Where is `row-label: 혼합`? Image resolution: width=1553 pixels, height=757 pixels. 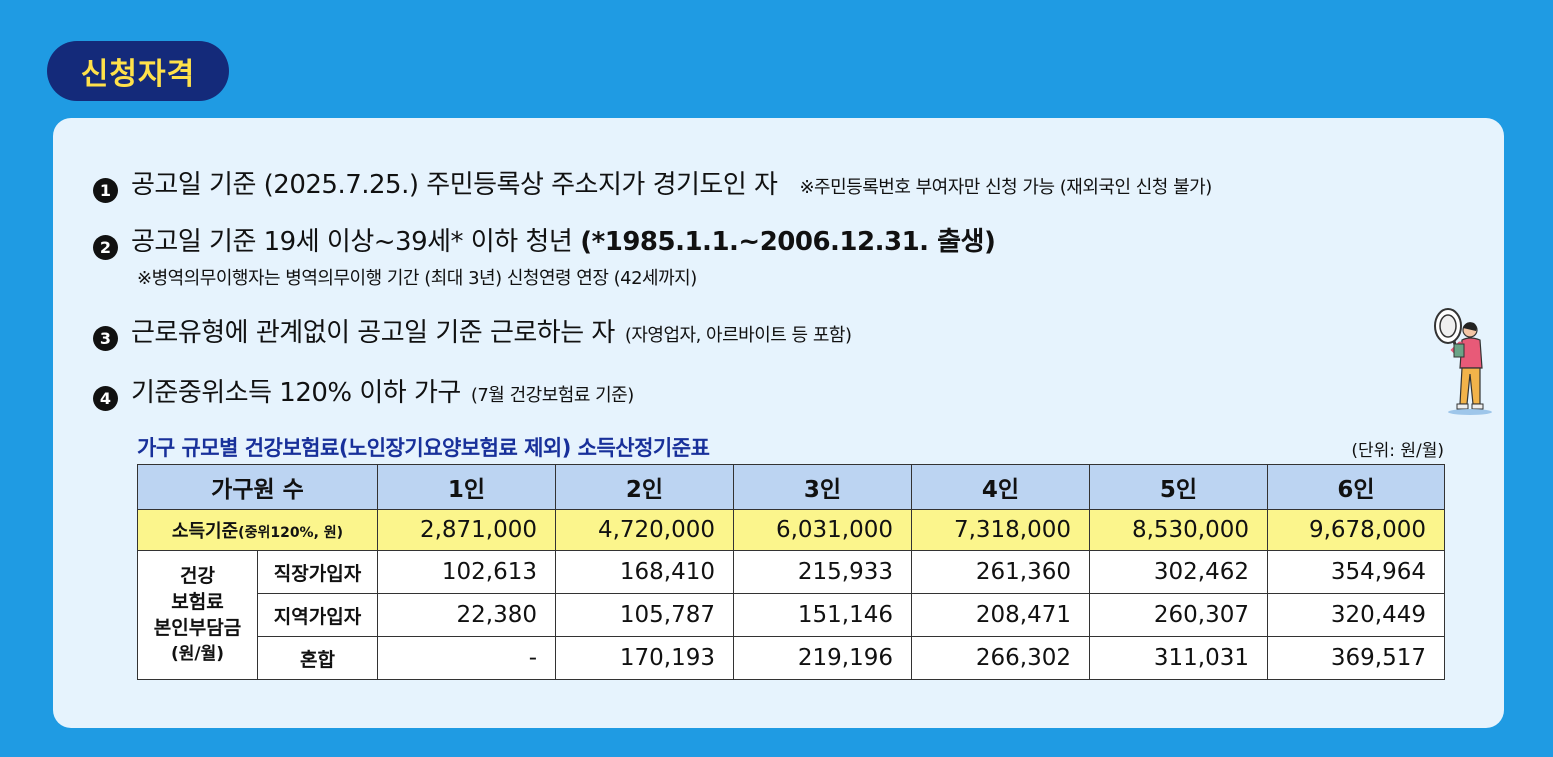
row-label: 혼합 is located at coordinates (317, 658).